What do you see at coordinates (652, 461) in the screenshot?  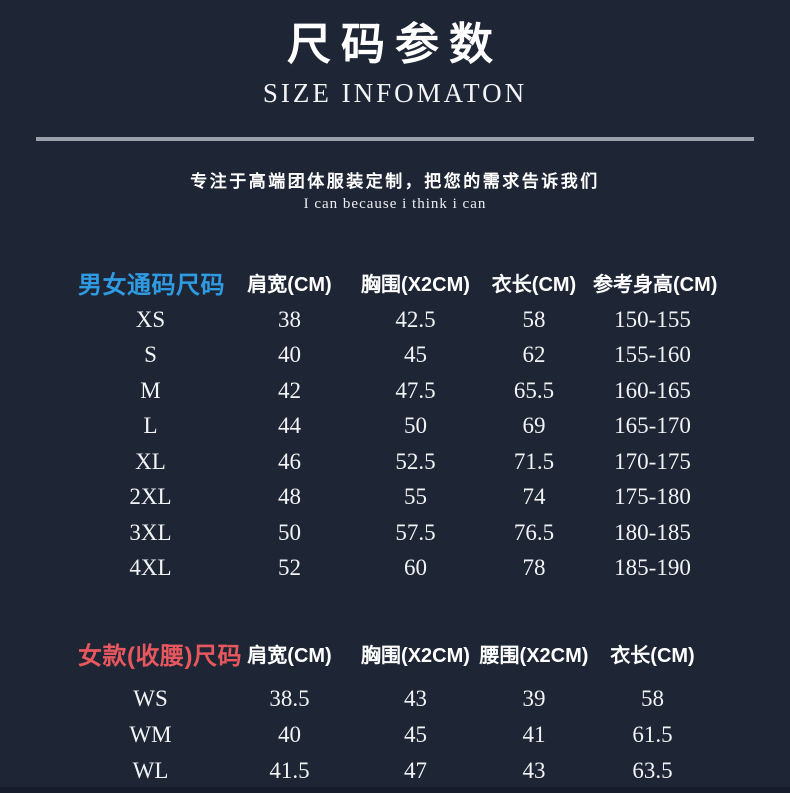 I see `size-value: 170-175` at bounding box center [652, 461].